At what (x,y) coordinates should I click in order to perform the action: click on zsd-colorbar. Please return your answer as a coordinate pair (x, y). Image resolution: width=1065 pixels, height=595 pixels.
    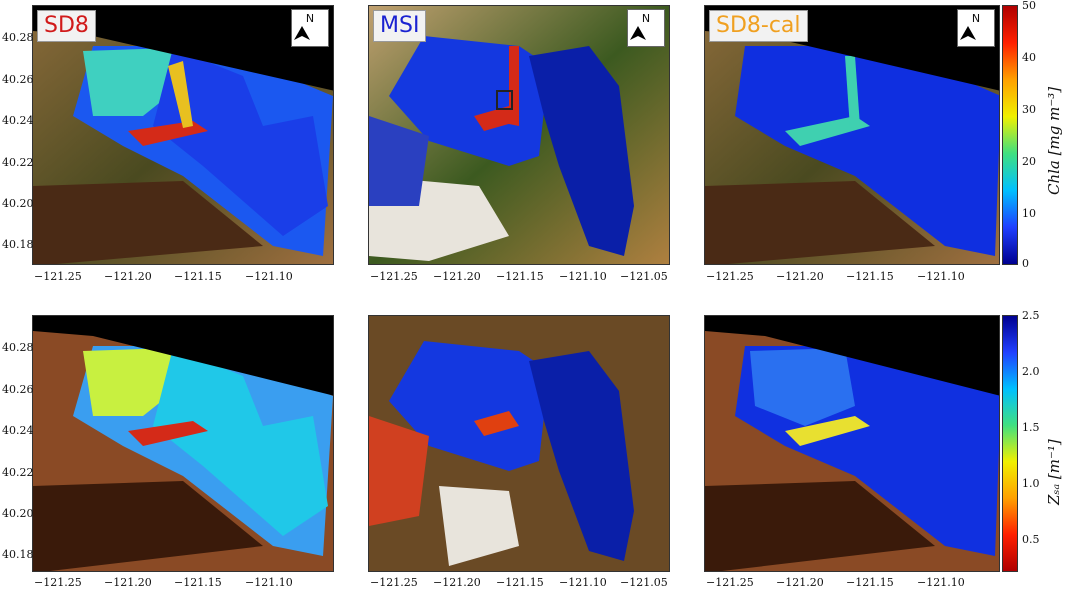
    Looking at the image, I should click on (1010, 443).